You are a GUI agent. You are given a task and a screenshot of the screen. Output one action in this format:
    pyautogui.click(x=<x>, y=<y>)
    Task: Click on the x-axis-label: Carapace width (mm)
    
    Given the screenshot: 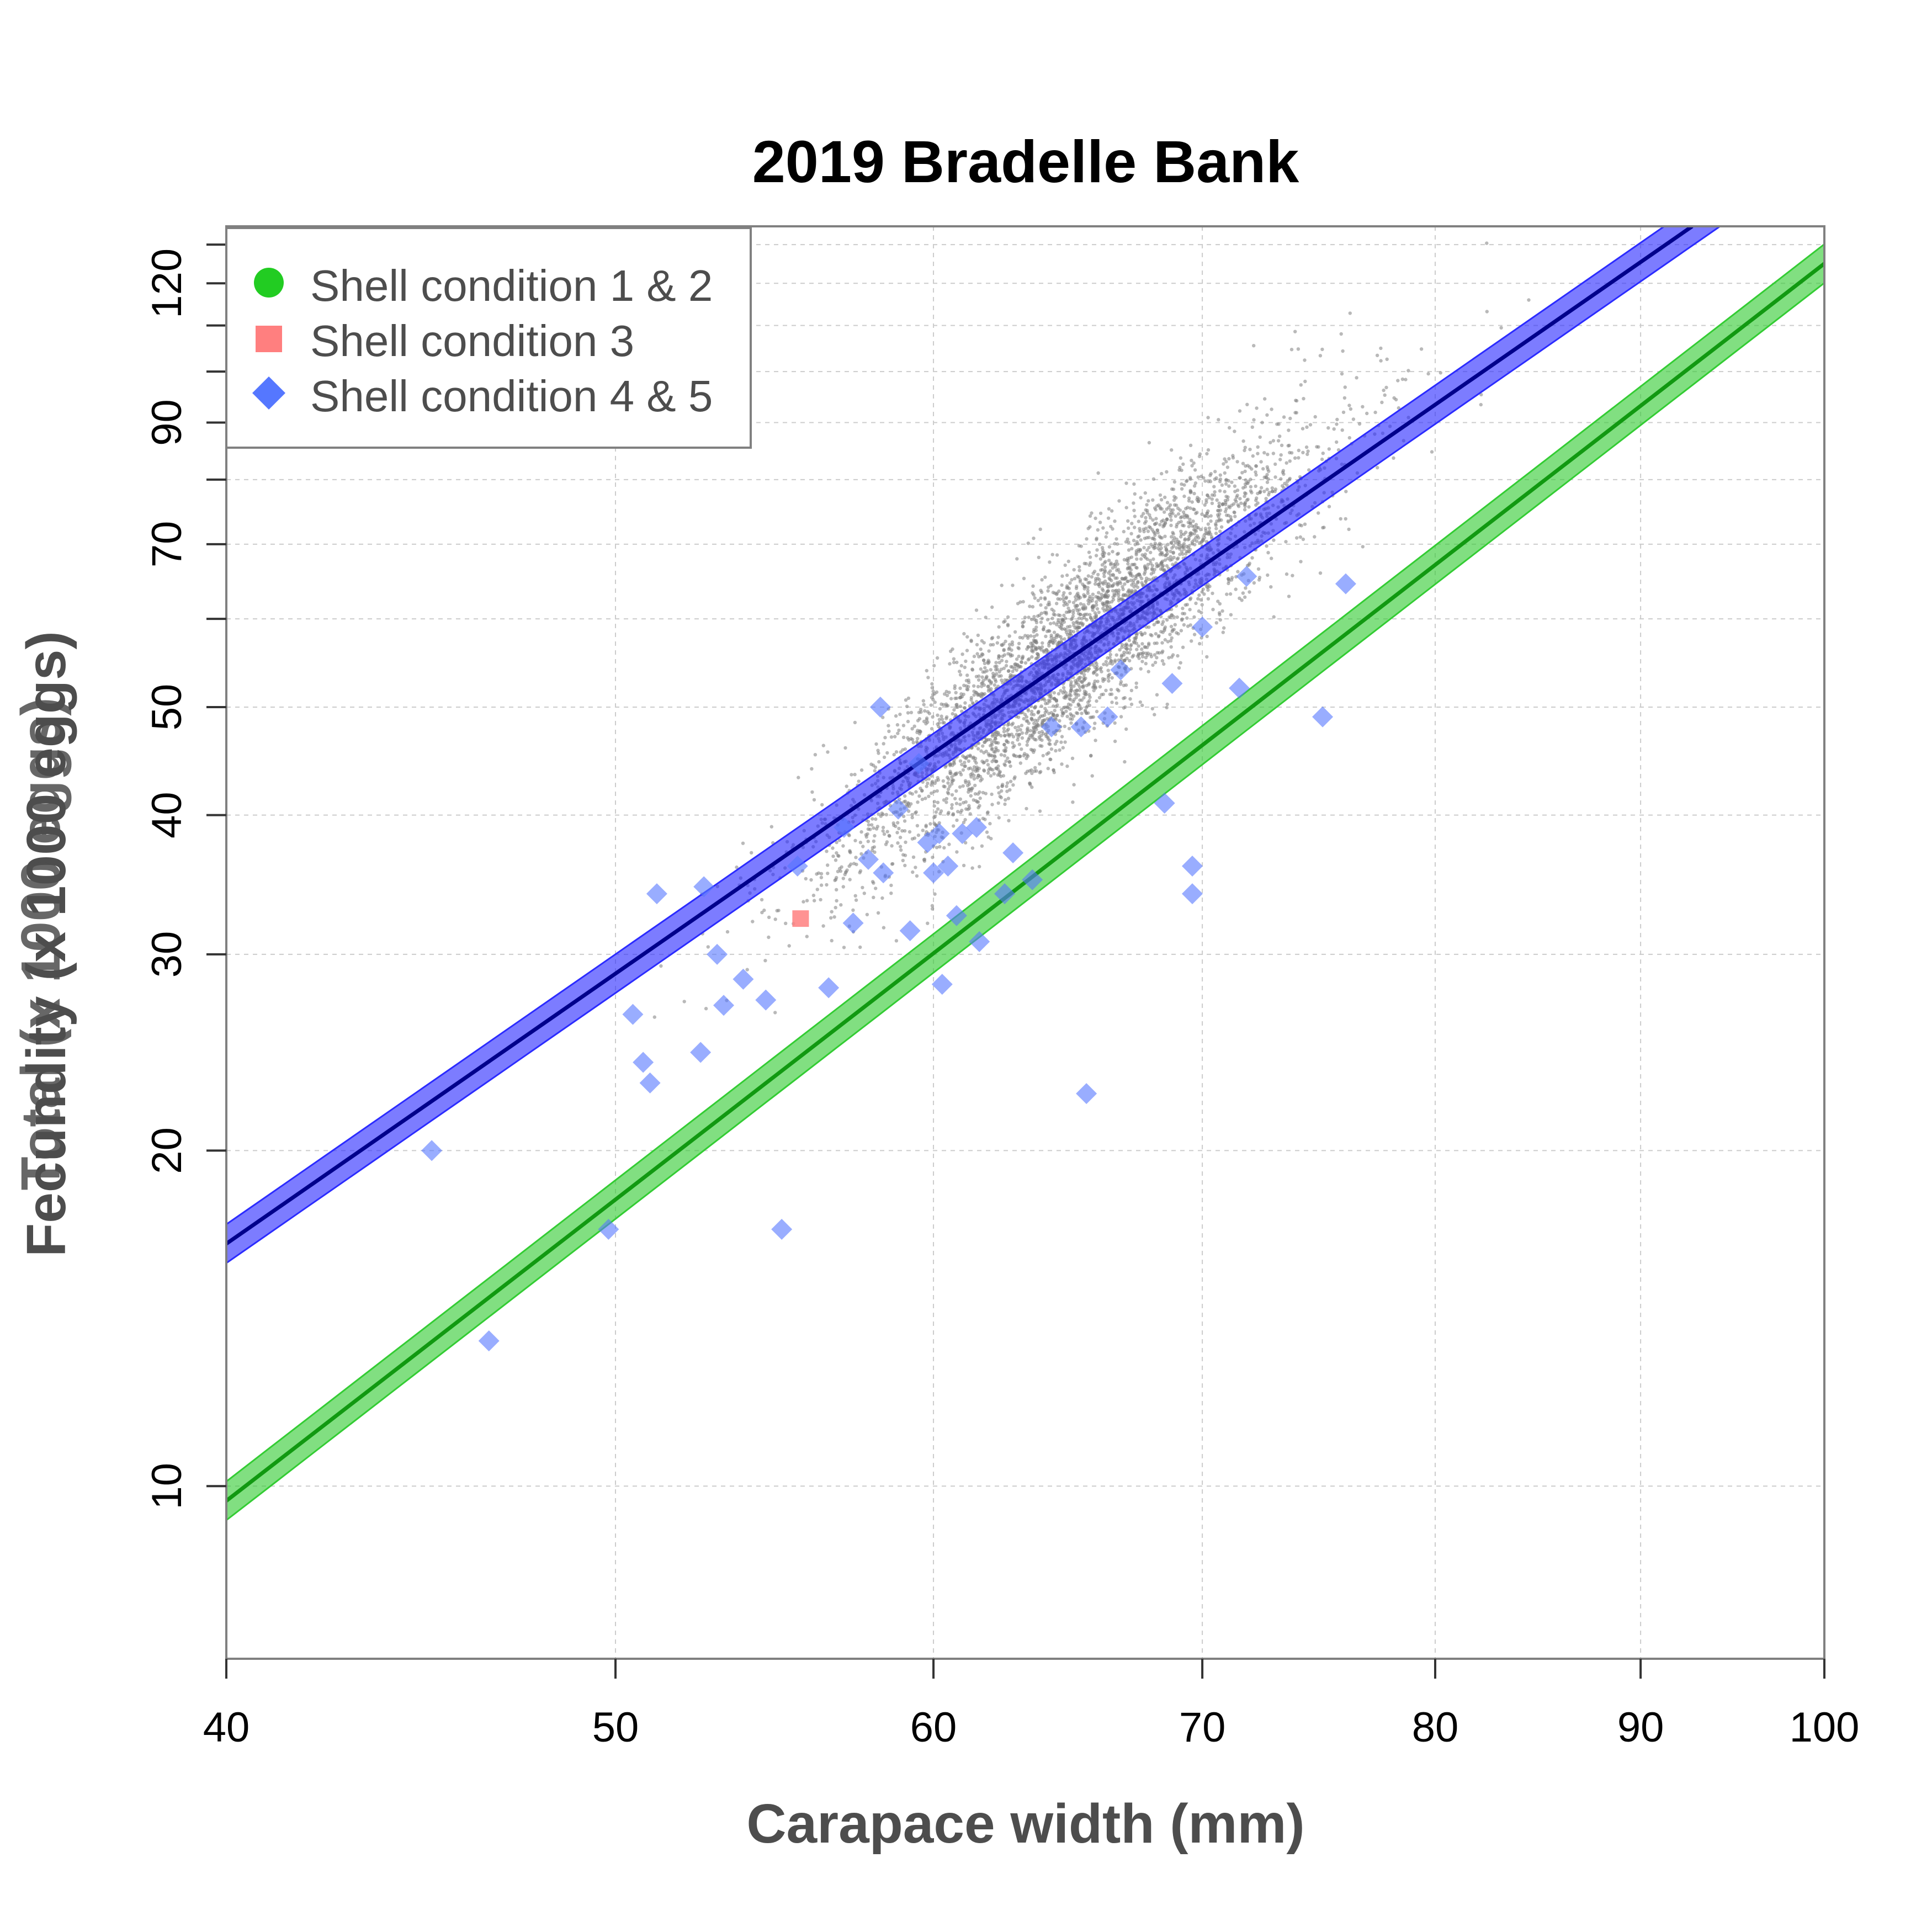 What is the action you would take?
    pyautogui.click(x=1025, y=1824)
    